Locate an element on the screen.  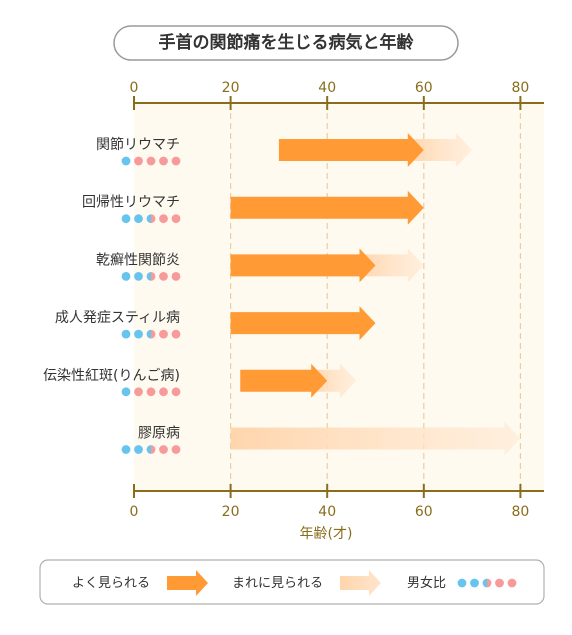
legend-ratio-label: 男女比 is located at coordinates (426, 583).